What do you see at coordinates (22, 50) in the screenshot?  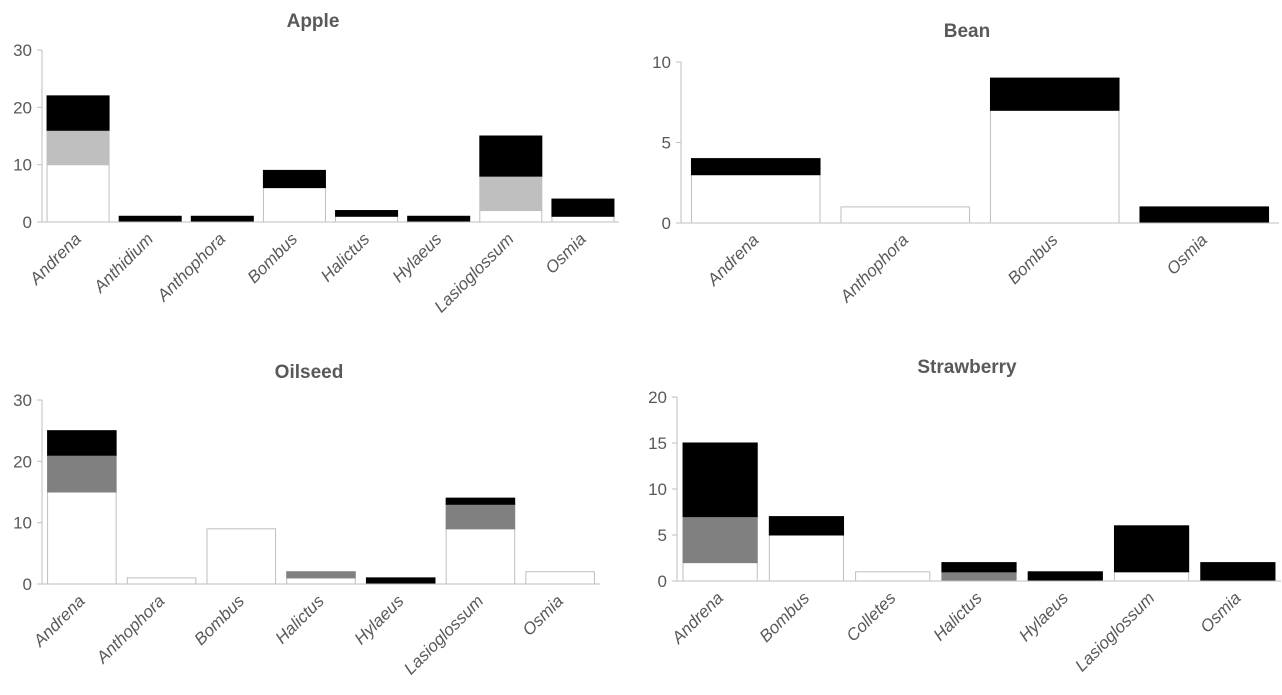 I see `apple-y-tick-label: 30` at bounding box center [22, 50].